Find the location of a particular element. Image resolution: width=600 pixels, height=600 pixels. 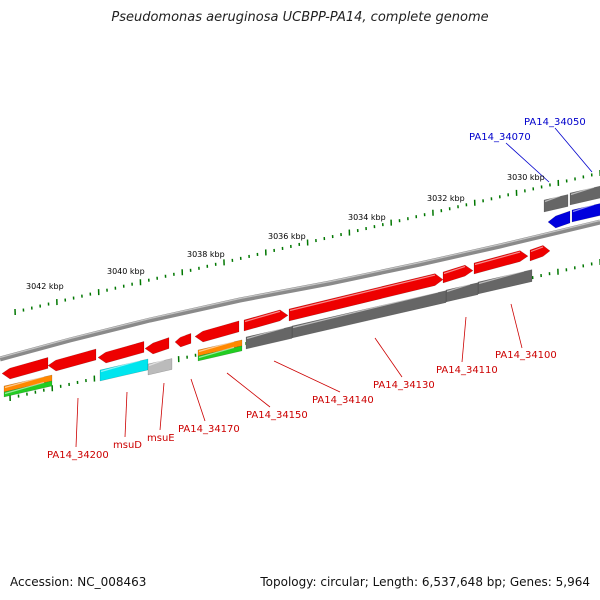

gene-label-pa14-34100: PA14_34100 is located at coordinates (526, 355).